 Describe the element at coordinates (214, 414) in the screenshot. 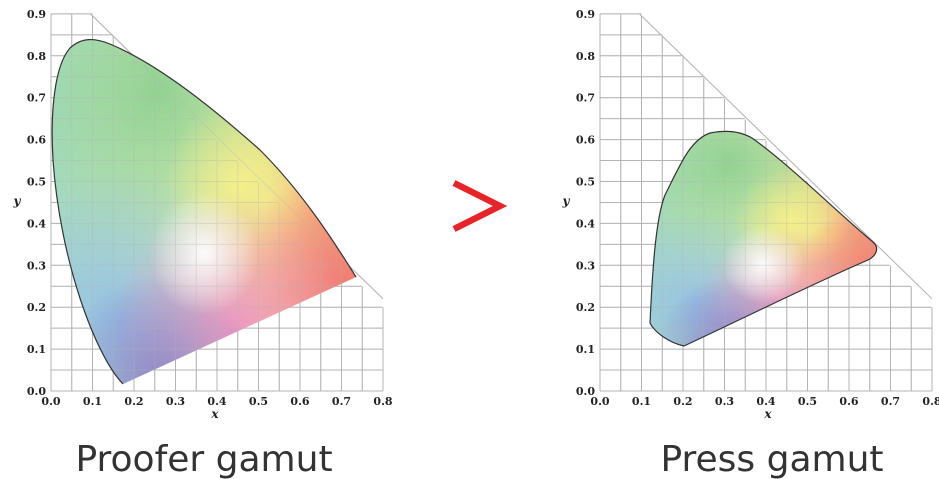

I see `left-x-axis-label: x` at that location.